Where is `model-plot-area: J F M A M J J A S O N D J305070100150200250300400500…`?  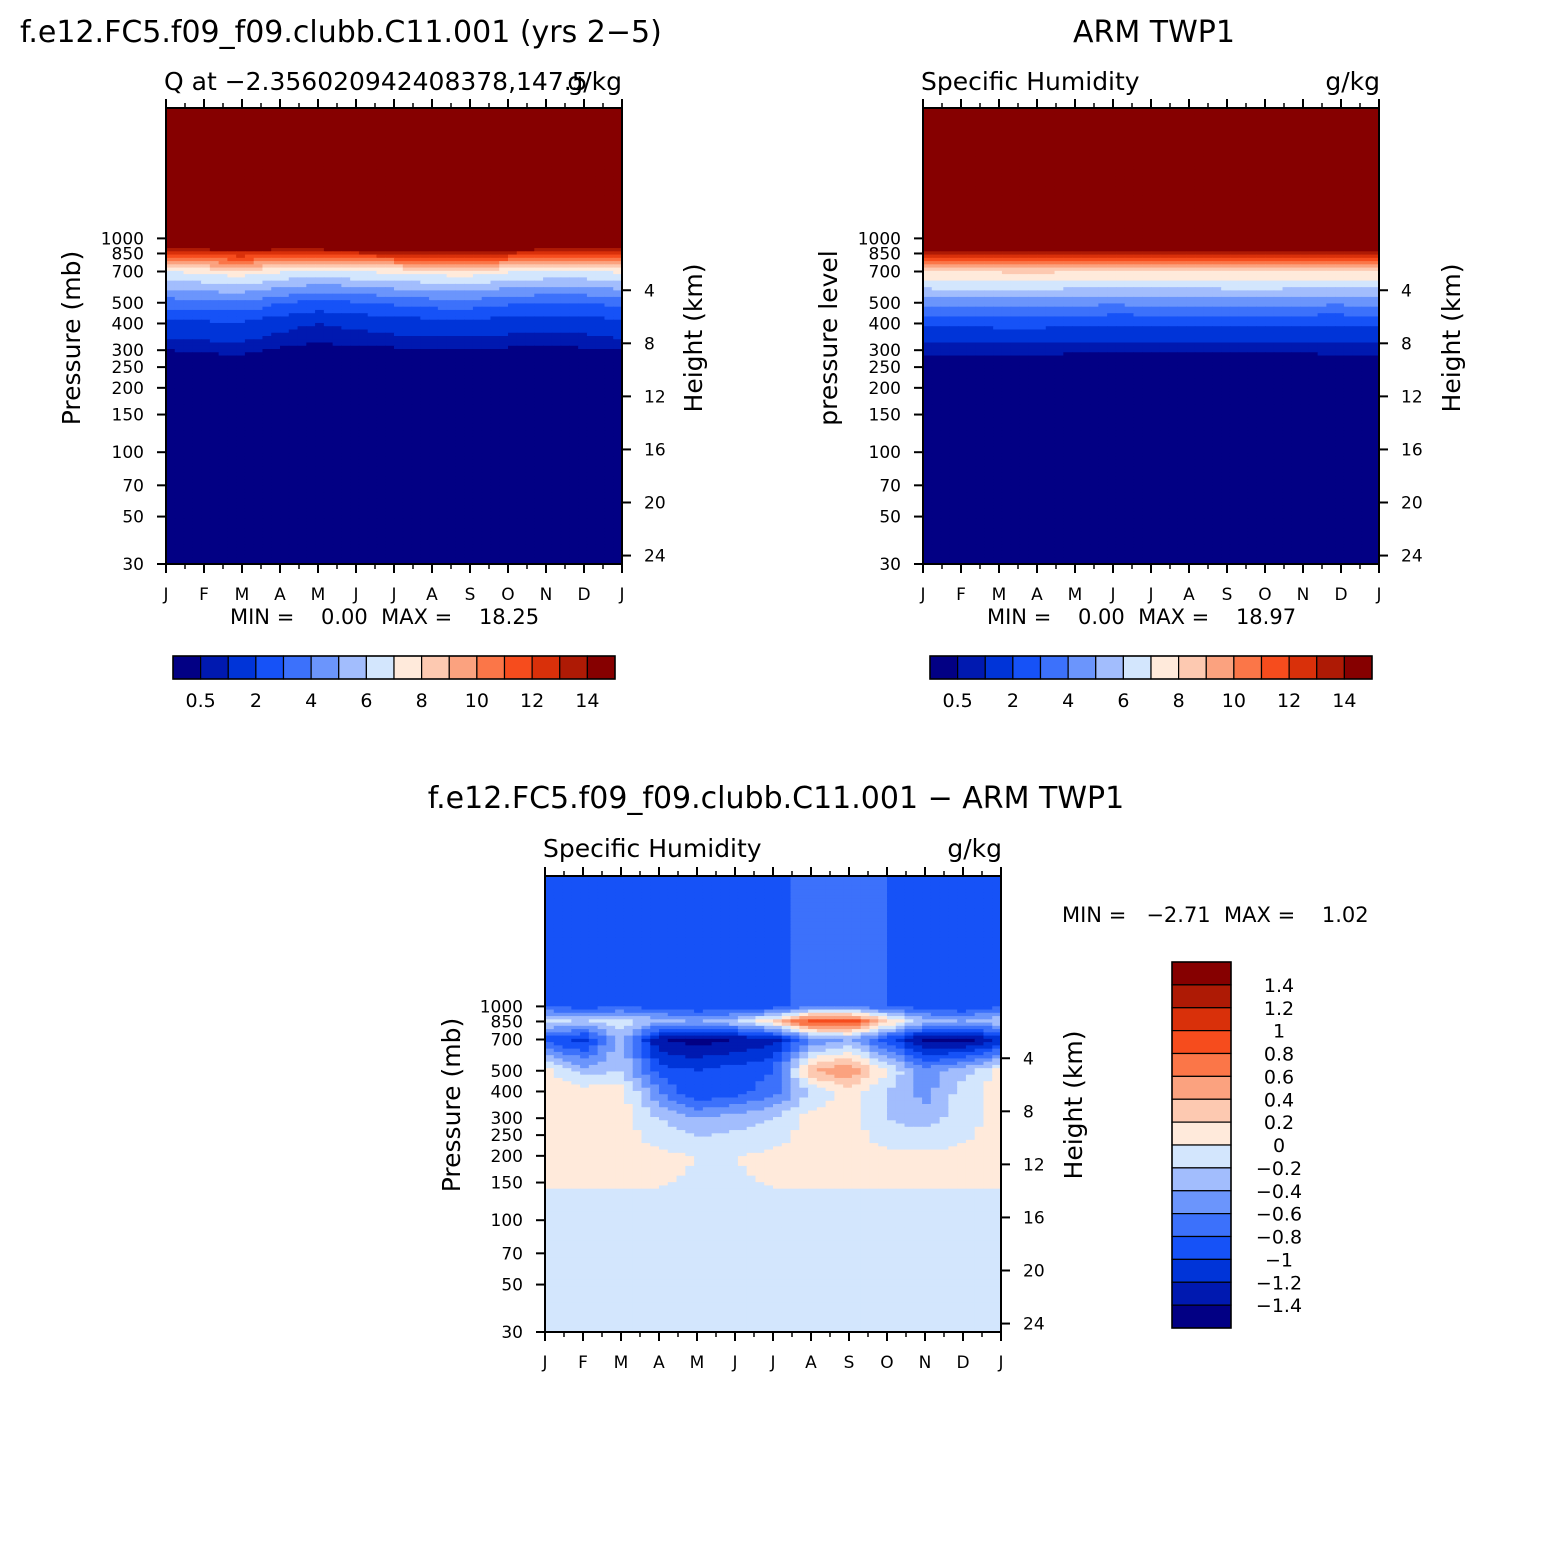
model-plot-area: J F M A M J J A S O N D J305070100150200250300400500… is located at coordinates (383, 352).